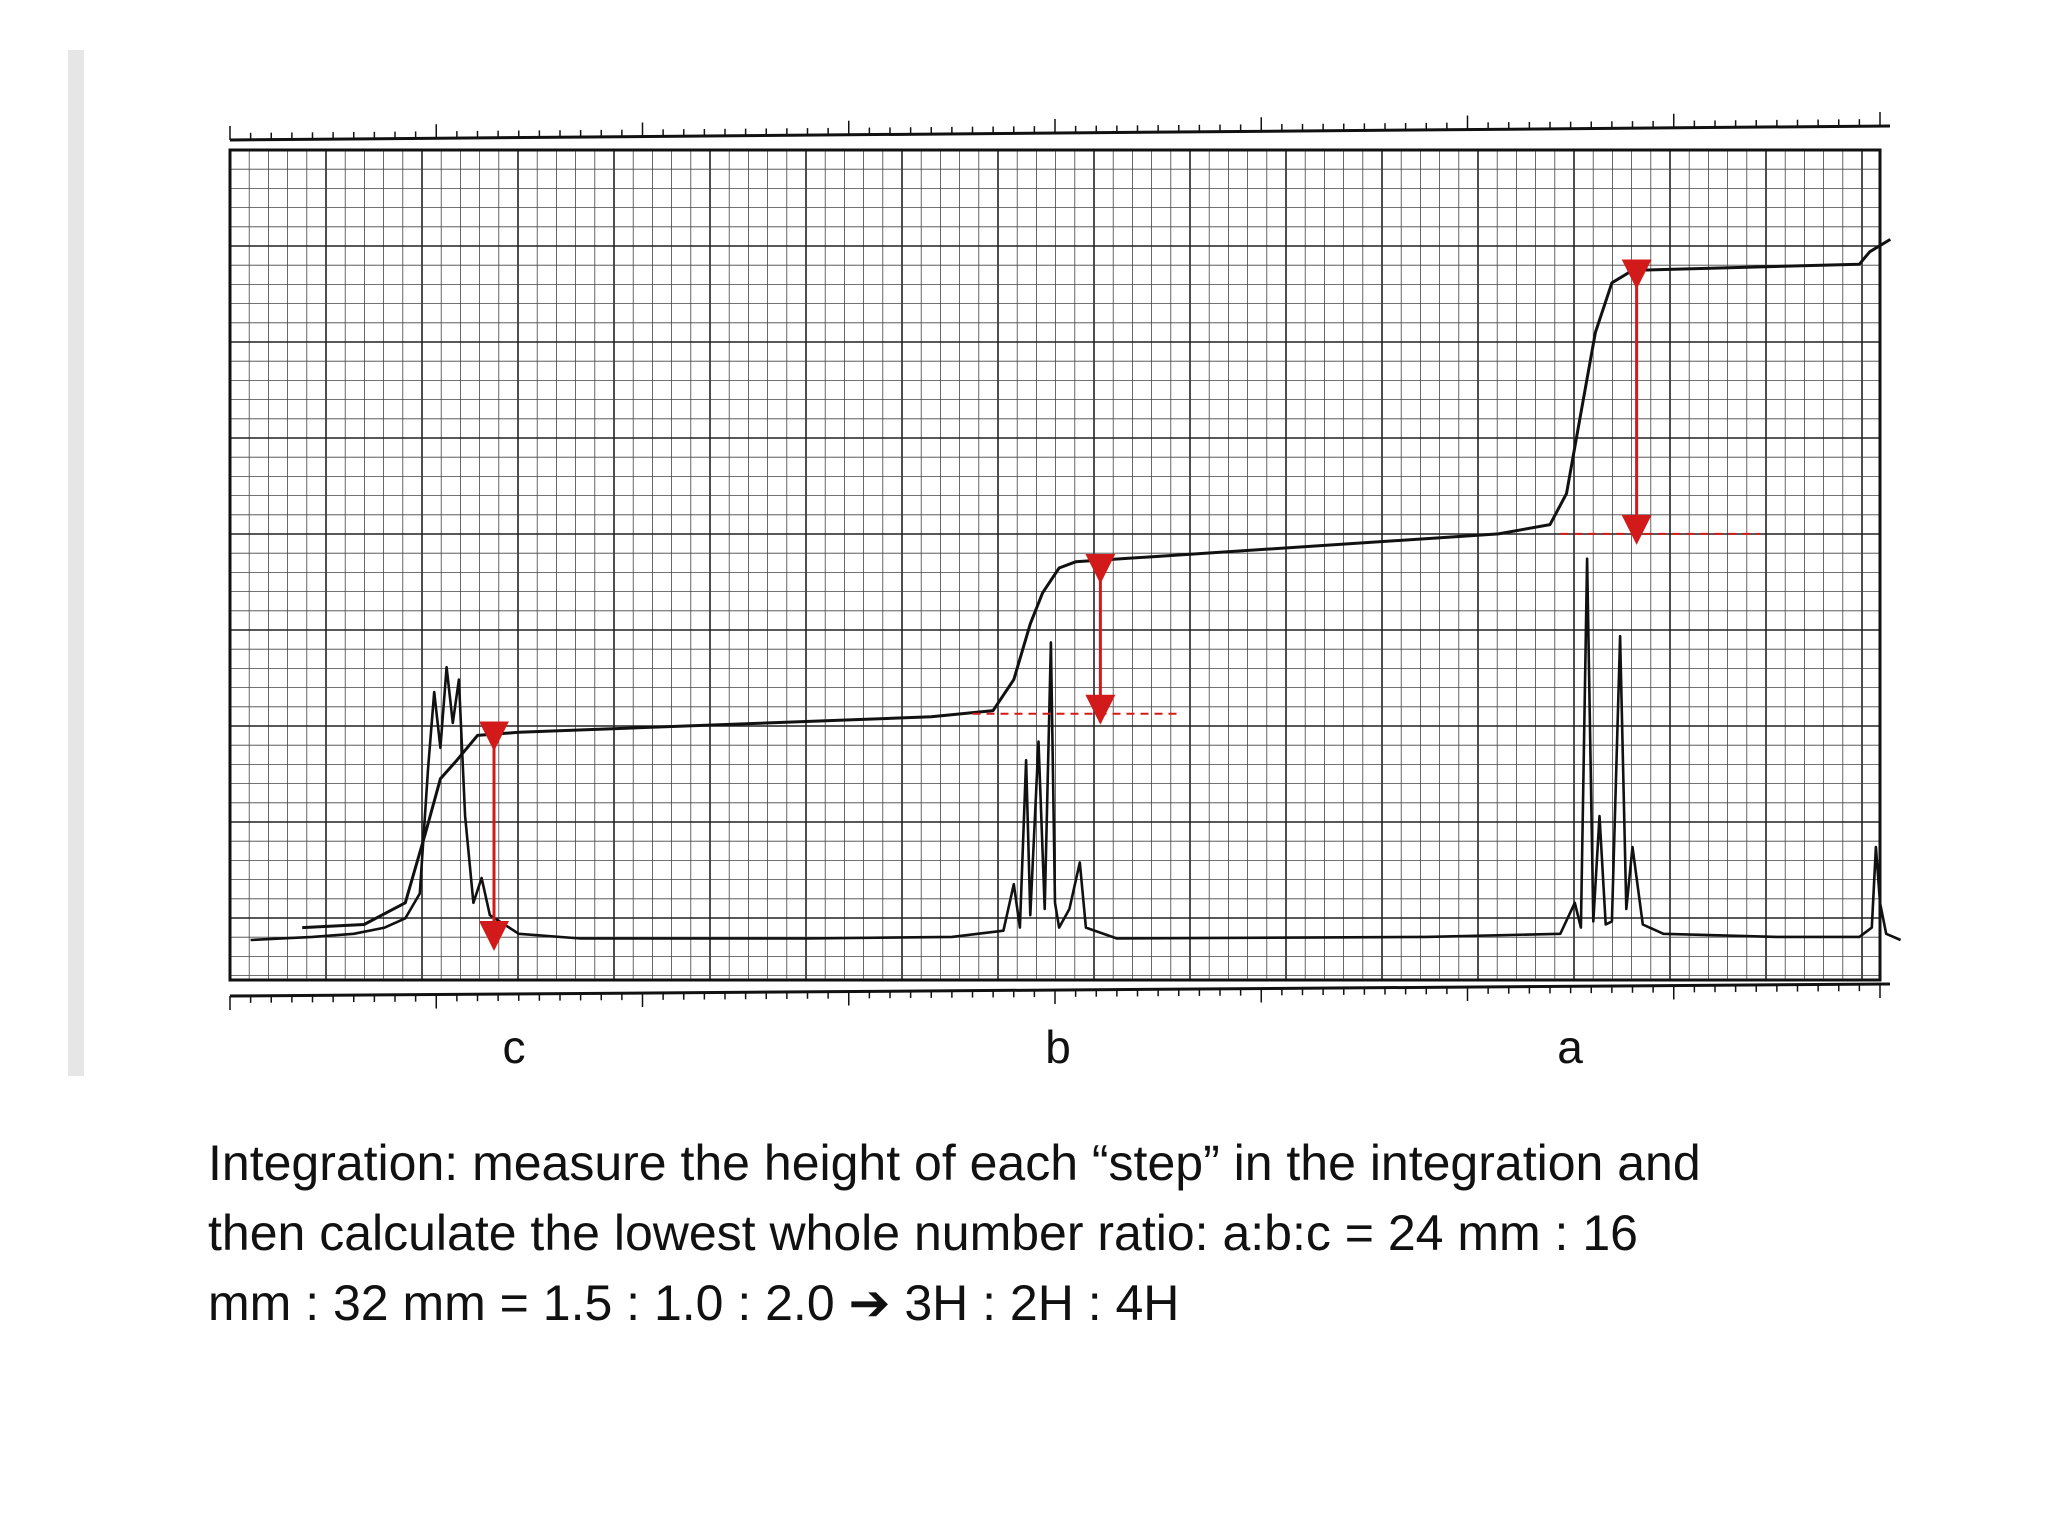 This screenshot has height=1536, width=2048. I want to click on scan-left-edge-shadow, so click(76, 563).